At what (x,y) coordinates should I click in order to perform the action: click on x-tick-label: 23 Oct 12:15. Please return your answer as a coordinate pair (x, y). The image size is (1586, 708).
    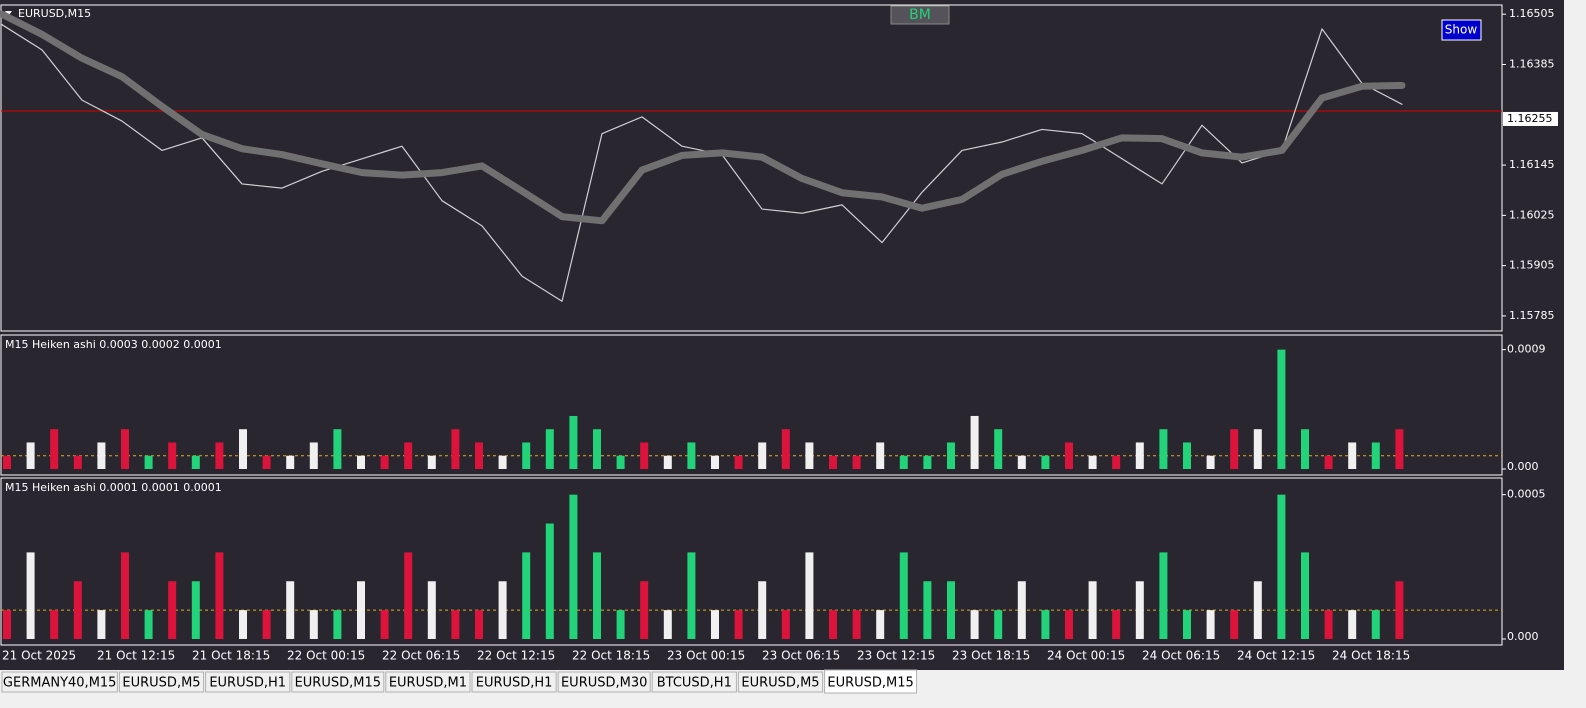
    Looking at the image, I should click on (896, 656).